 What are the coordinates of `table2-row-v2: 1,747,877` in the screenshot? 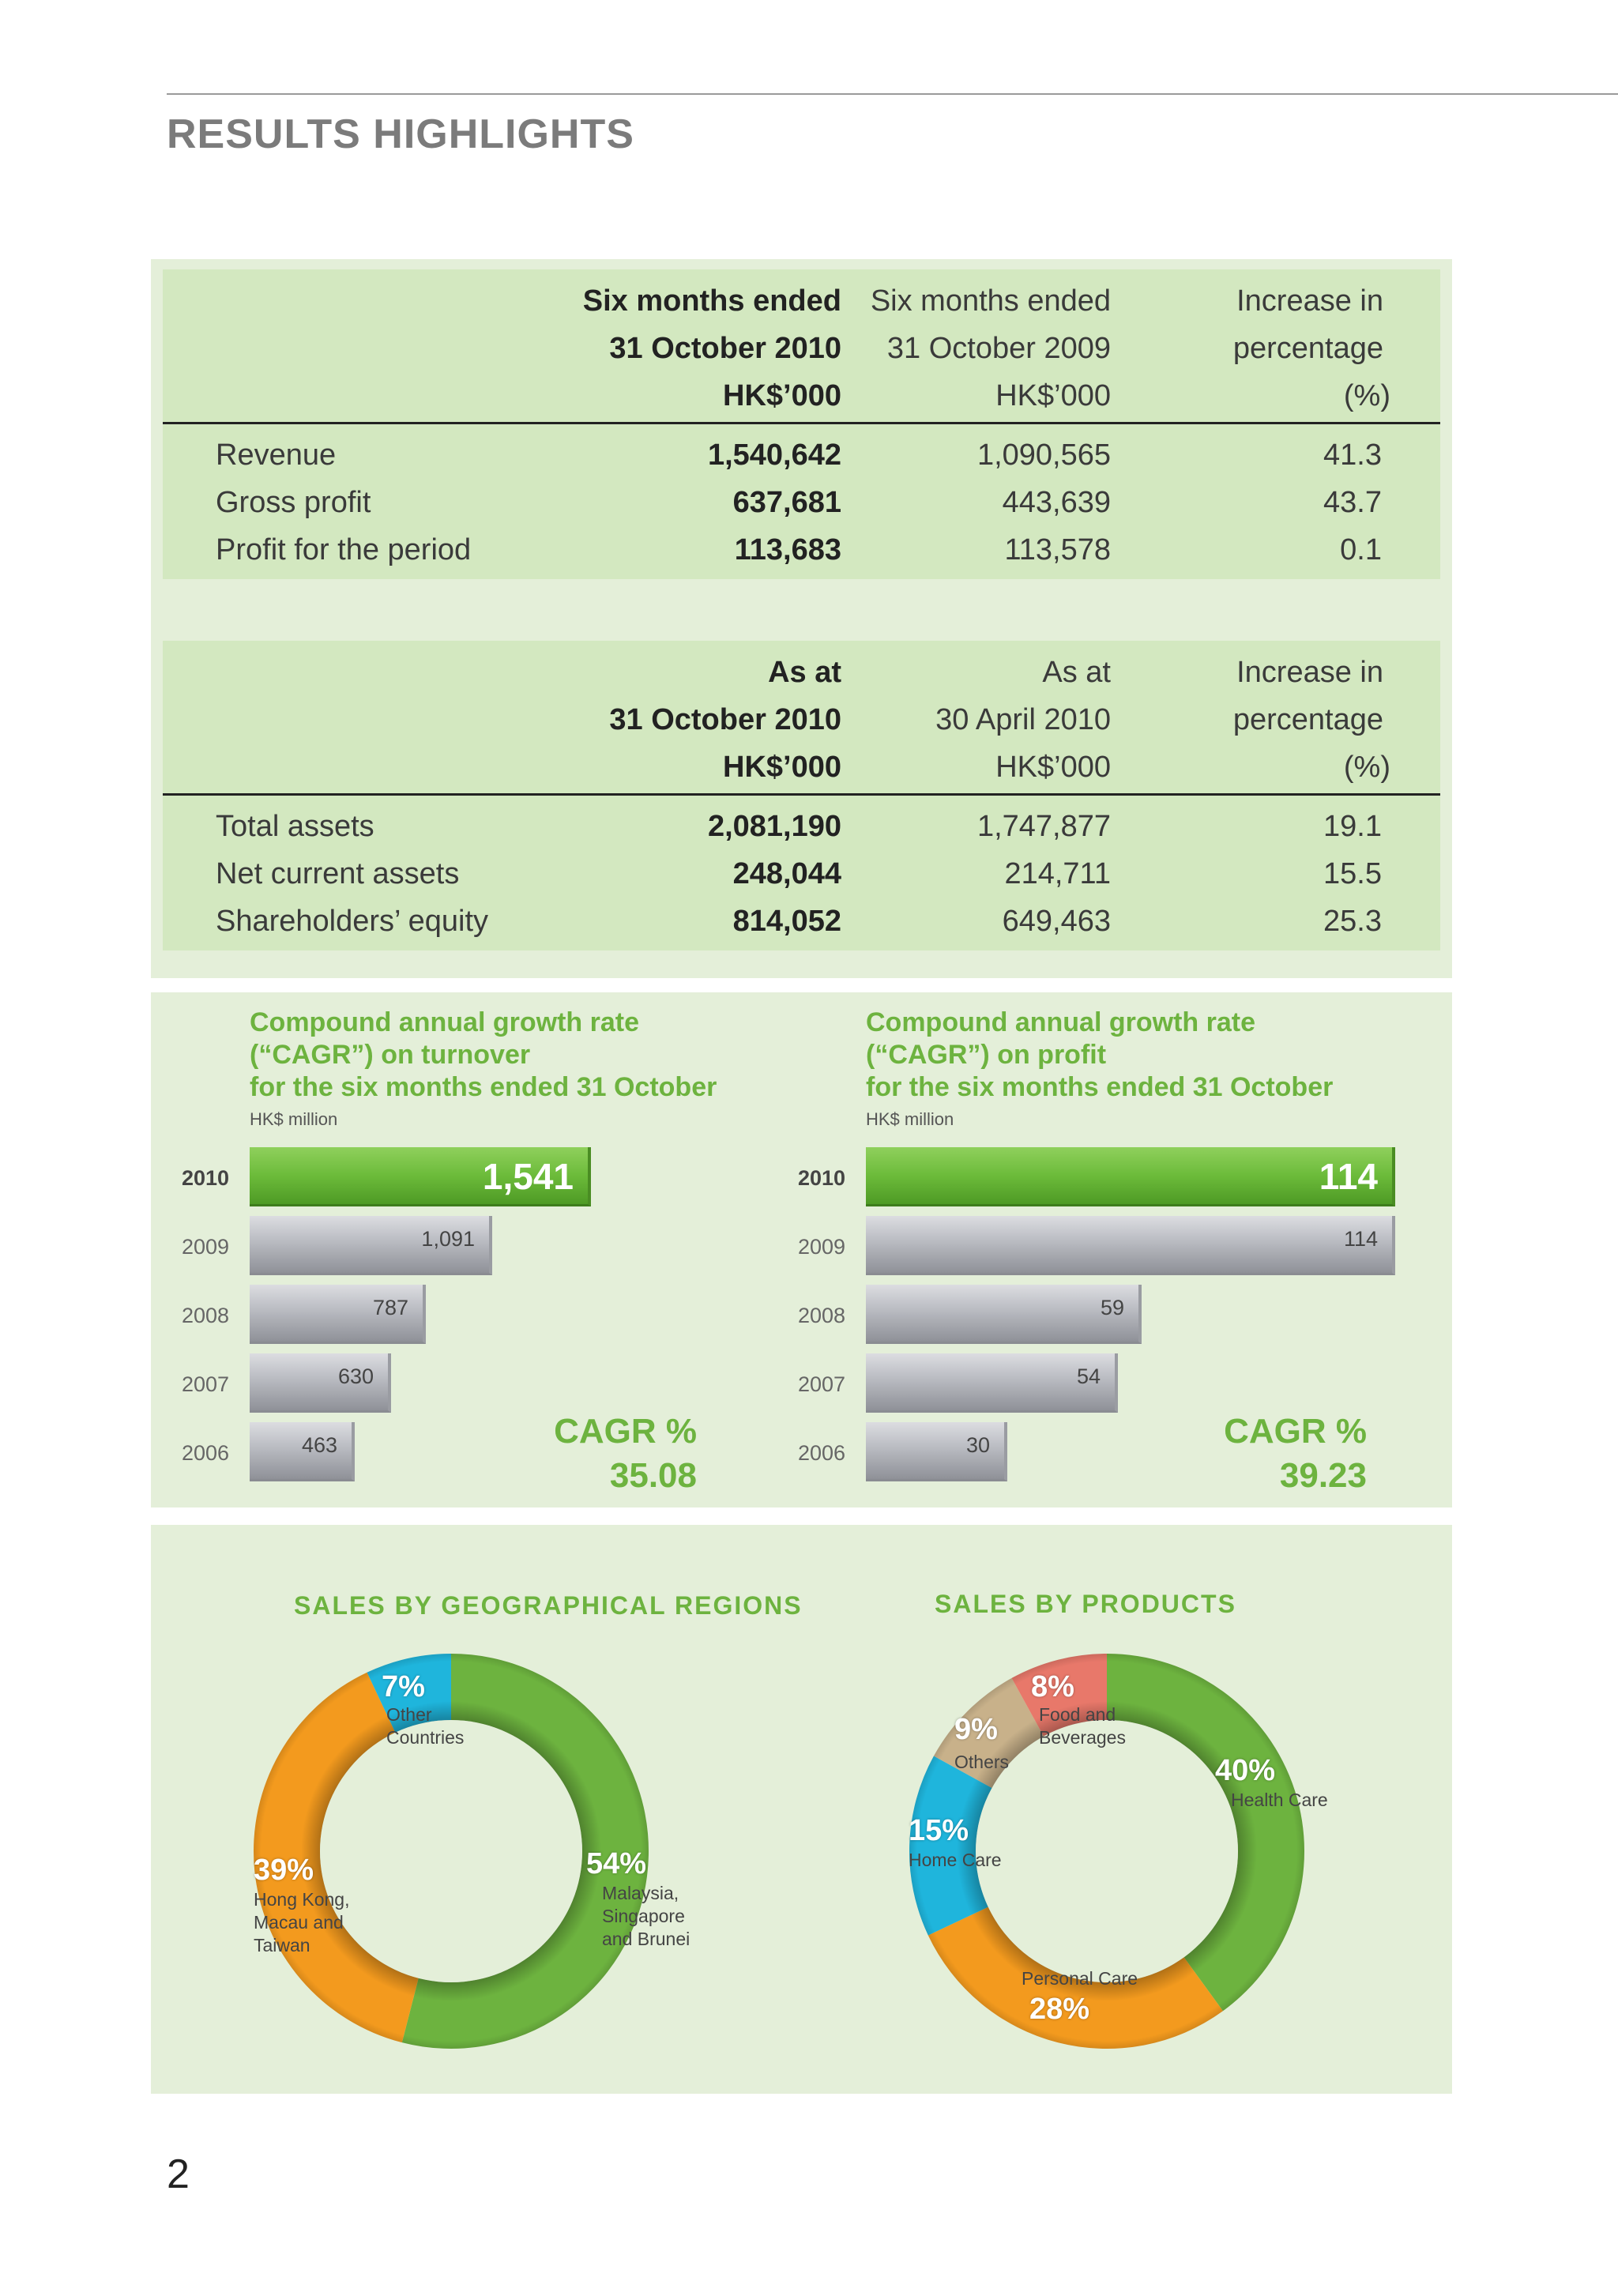 It's located at (1043, 826).